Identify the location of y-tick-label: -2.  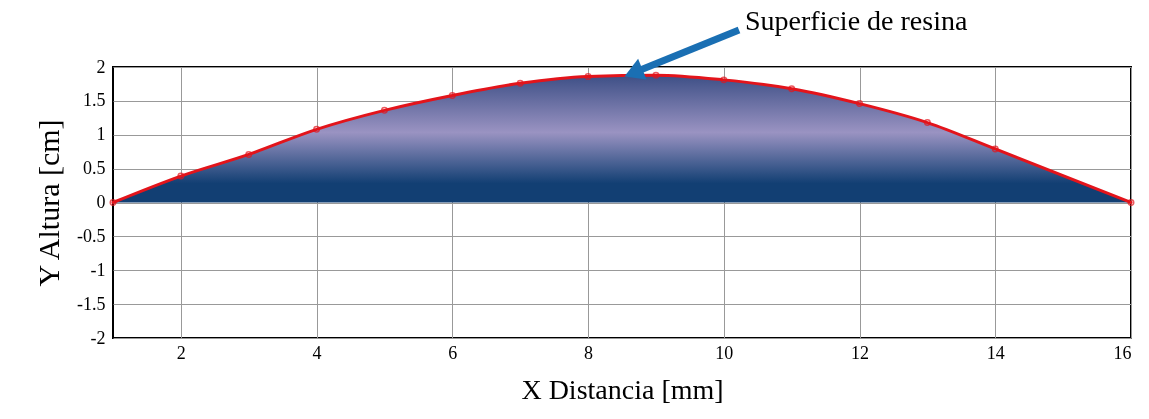
(98, 337).